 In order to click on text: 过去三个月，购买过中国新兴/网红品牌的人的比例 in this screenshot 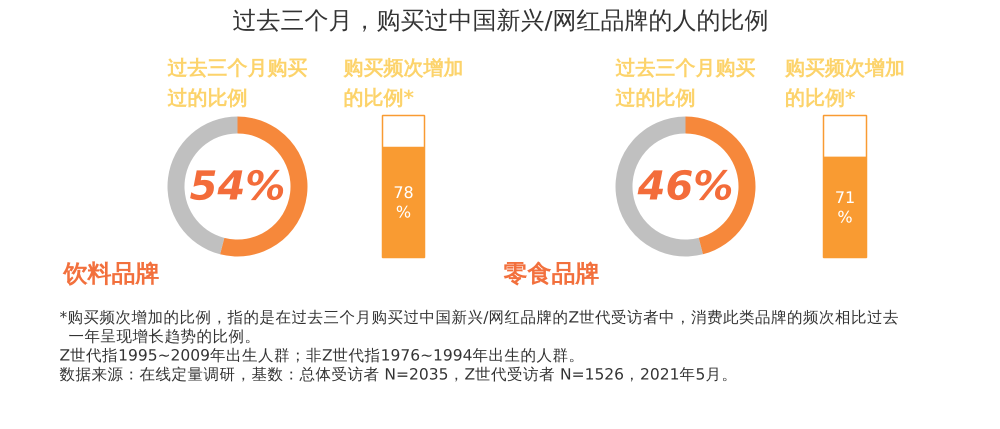, I will do `click(500, 20)`.